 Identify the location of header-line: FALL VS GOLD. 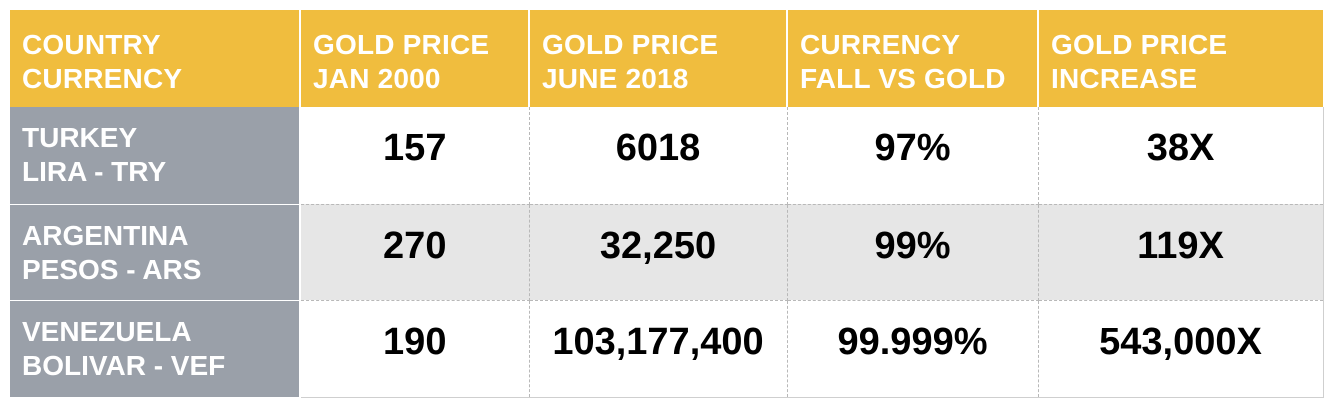
(903, 78).